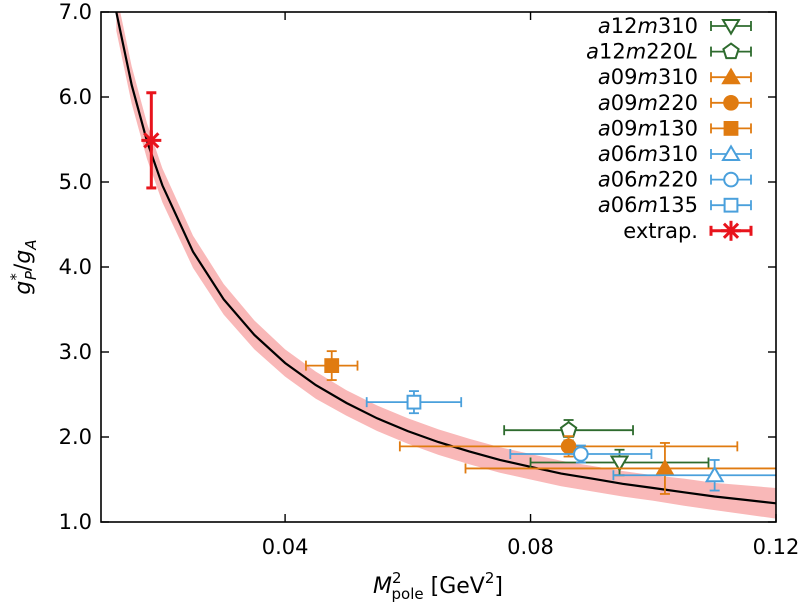 The width and height of the screenshot is (806, 604). Describe the element at coordinates (648, 103) in the screenshot. I see `legend-label: a09m220` at that location.